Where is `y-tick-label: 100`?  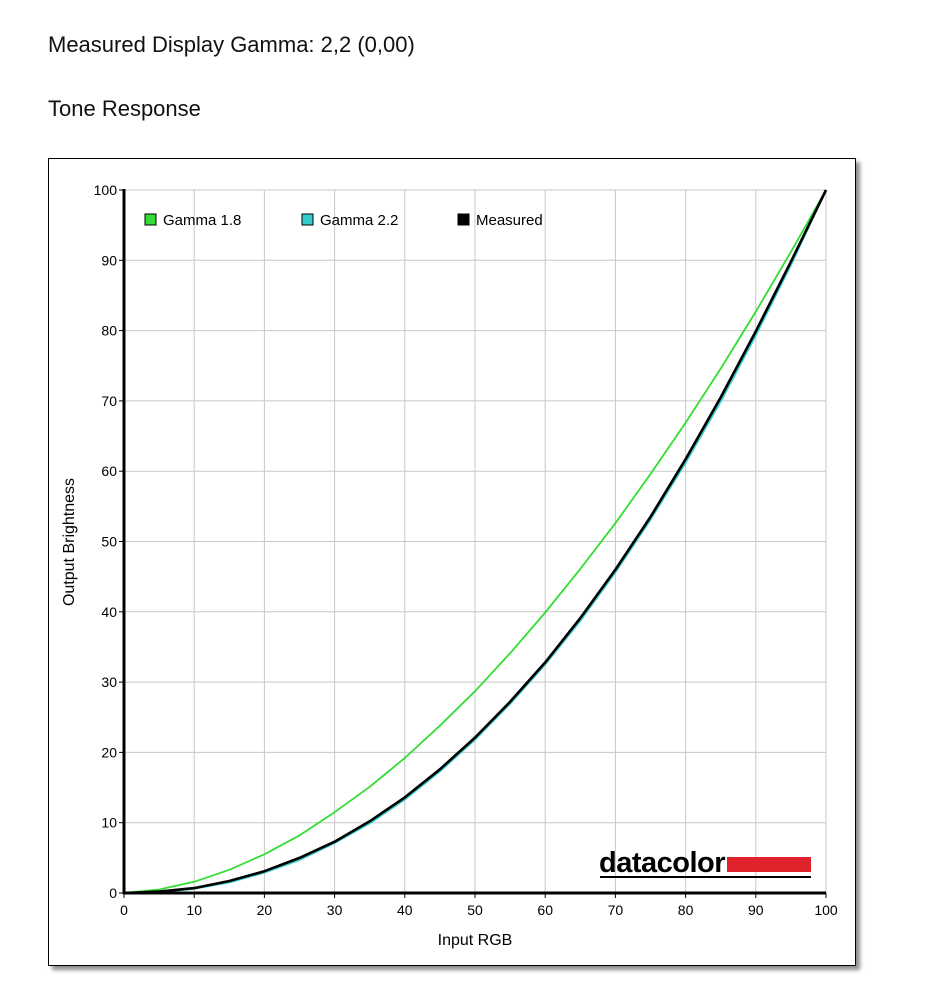
y-tick-label: 100 is located at coordinates (106, 190).